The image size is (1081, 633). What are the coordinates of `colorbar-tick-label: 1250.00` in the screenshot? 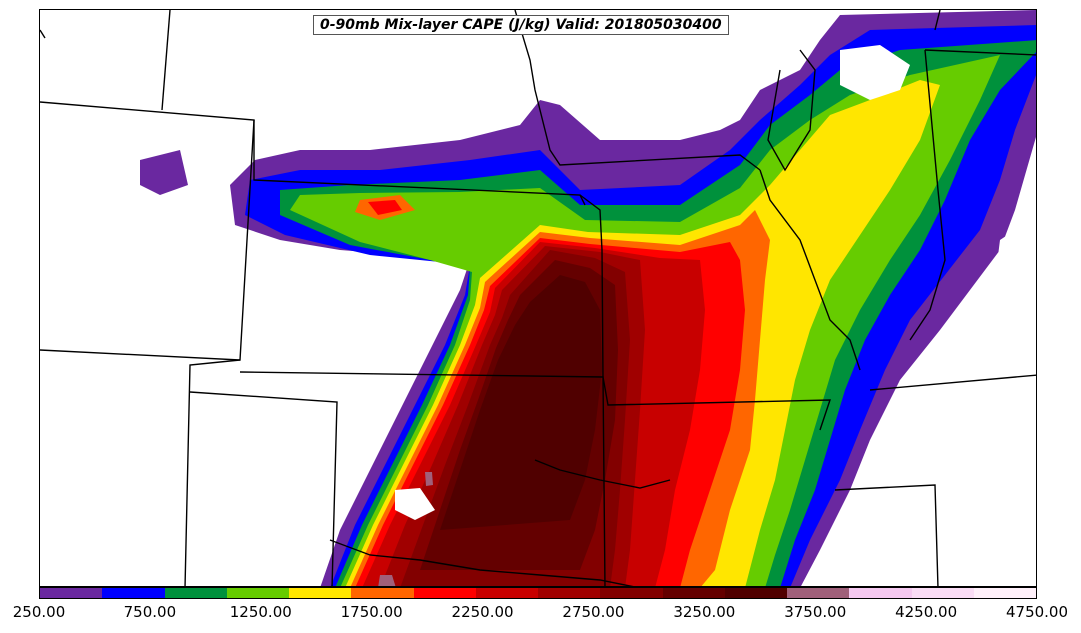 It's located at (260, 612).